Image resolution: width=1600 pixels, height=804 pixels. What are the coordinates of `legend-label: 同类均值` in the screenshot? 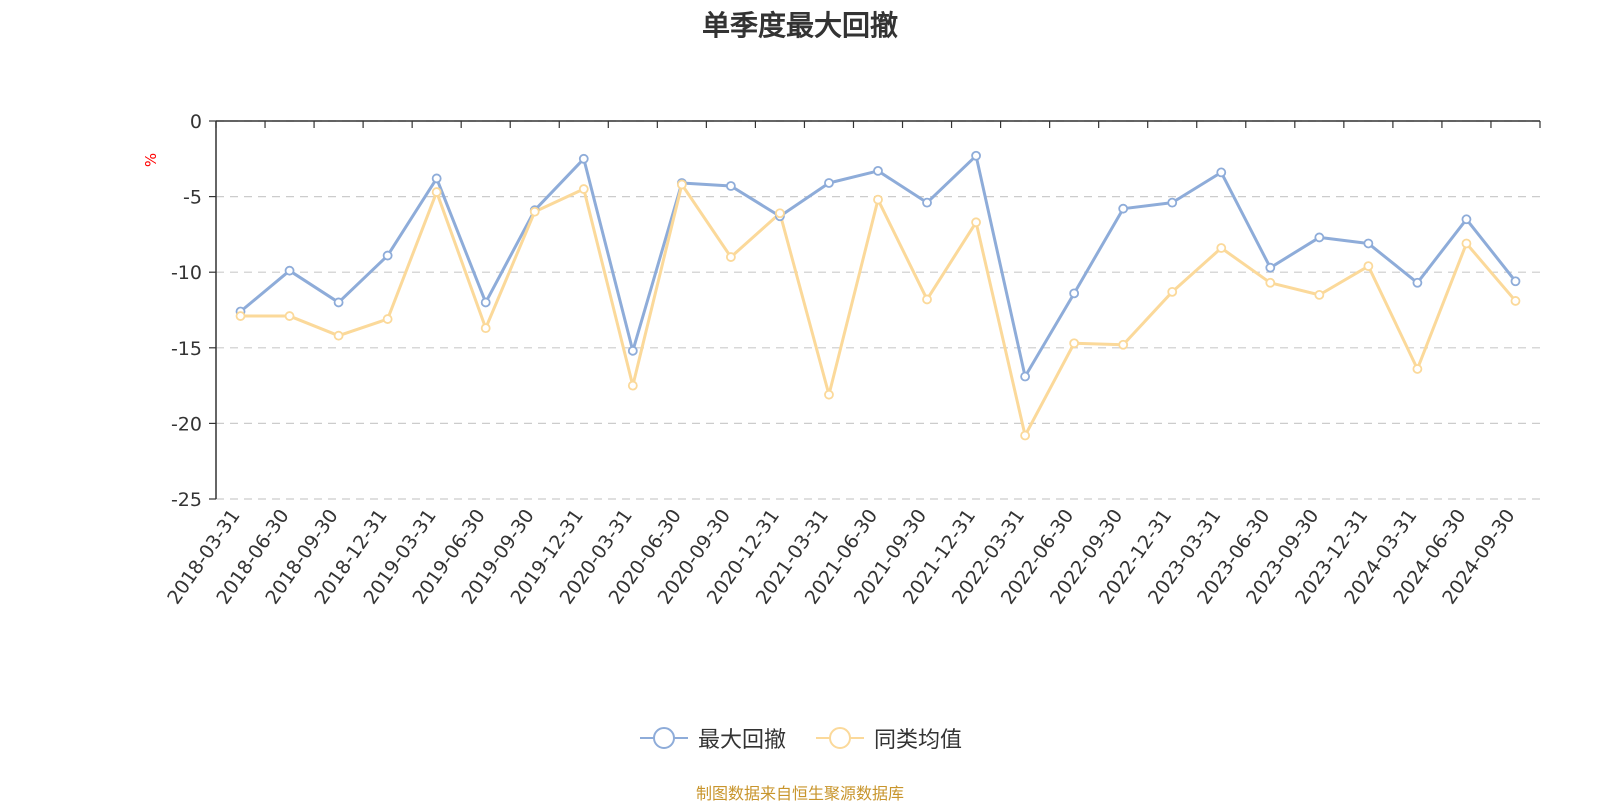 It's located at (918, 740).